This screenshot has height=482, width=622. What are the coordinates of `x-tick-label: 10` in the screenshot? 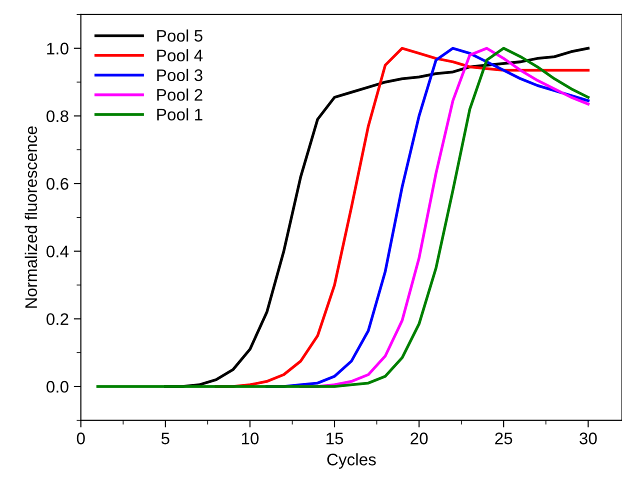 It's located at (250, 438).